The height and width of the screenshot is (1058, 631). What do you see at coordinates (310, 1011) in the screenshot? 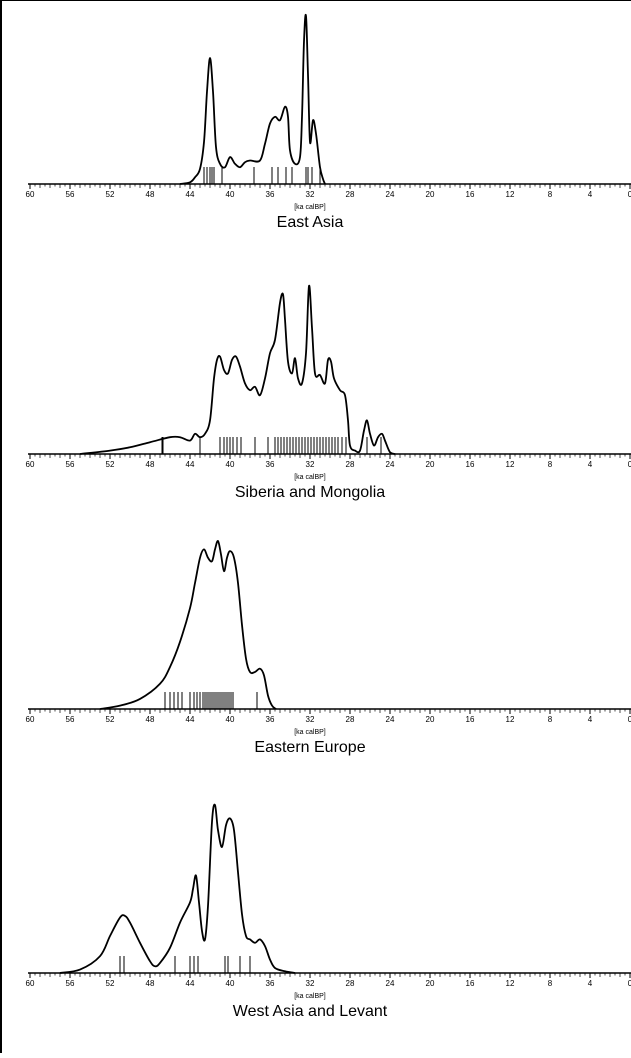
I see `panel-title: West Asia and Levant` at bounding box center [310, 1011].